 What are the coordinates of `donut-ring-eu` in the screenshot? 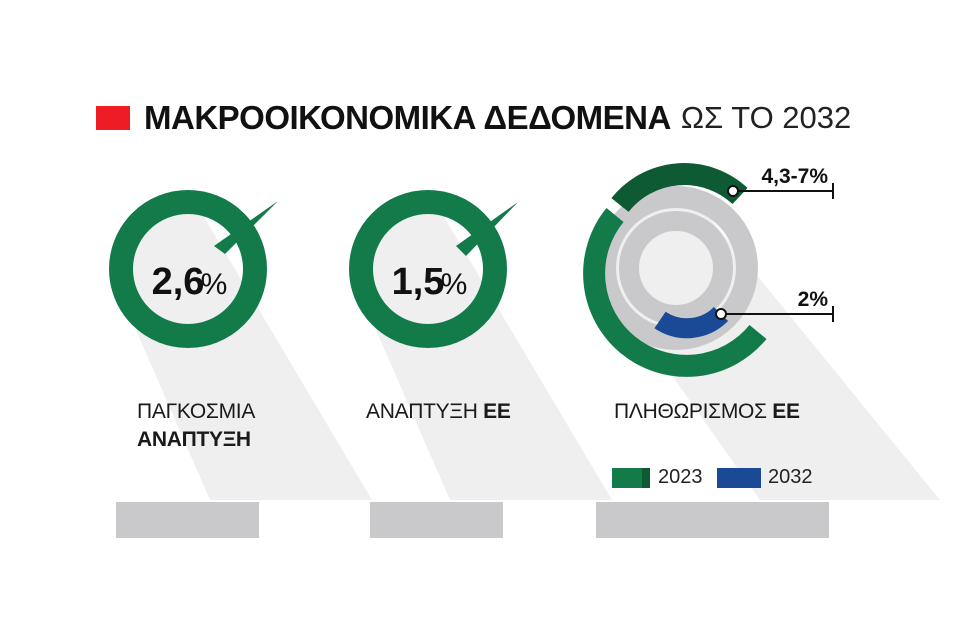 It's located at (428, 269).